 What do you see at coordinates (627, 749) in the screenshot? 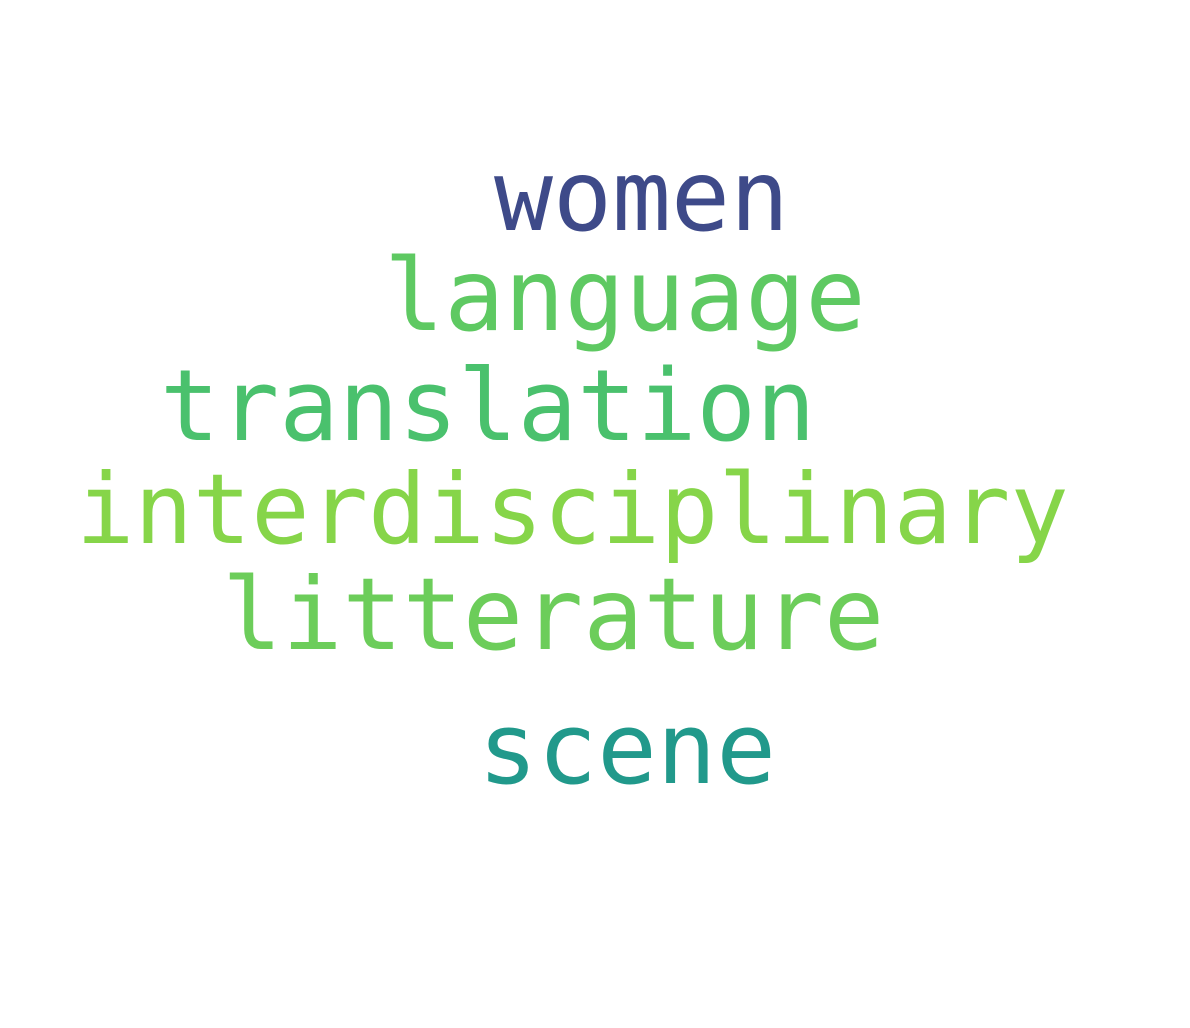
I see `word-scene: scene` at bounding box center [627, 749].